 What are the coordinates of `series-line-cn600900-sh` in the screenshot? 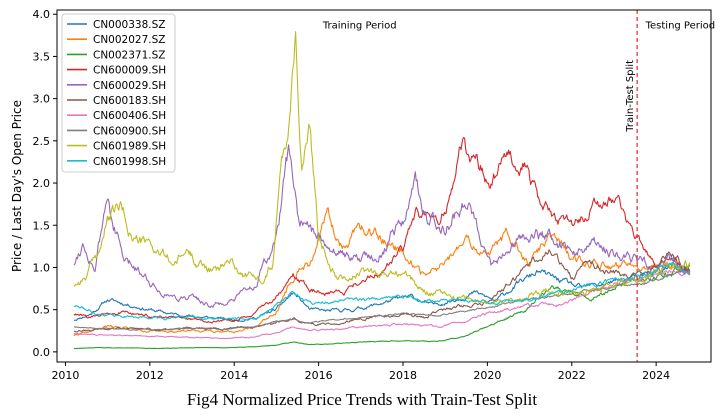 It's located at (382, 300).